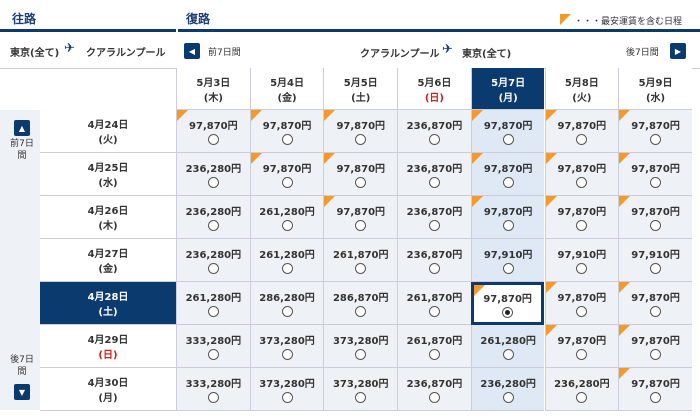  What do you see at coordinates (642, 53) in the screenshot?
I see `next-week-label: 後7日間` at bounding box center [642, 53].